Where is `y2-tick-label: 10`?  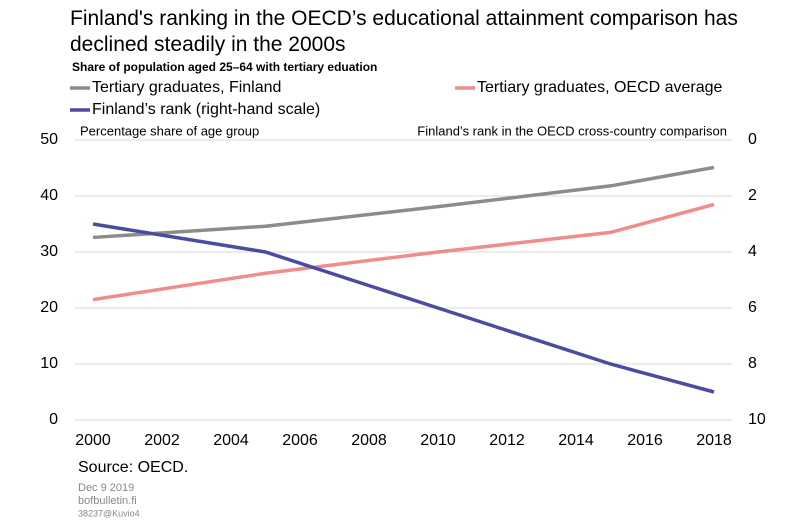 y2-tick-label: 10 is located at coordinates (757, 419).